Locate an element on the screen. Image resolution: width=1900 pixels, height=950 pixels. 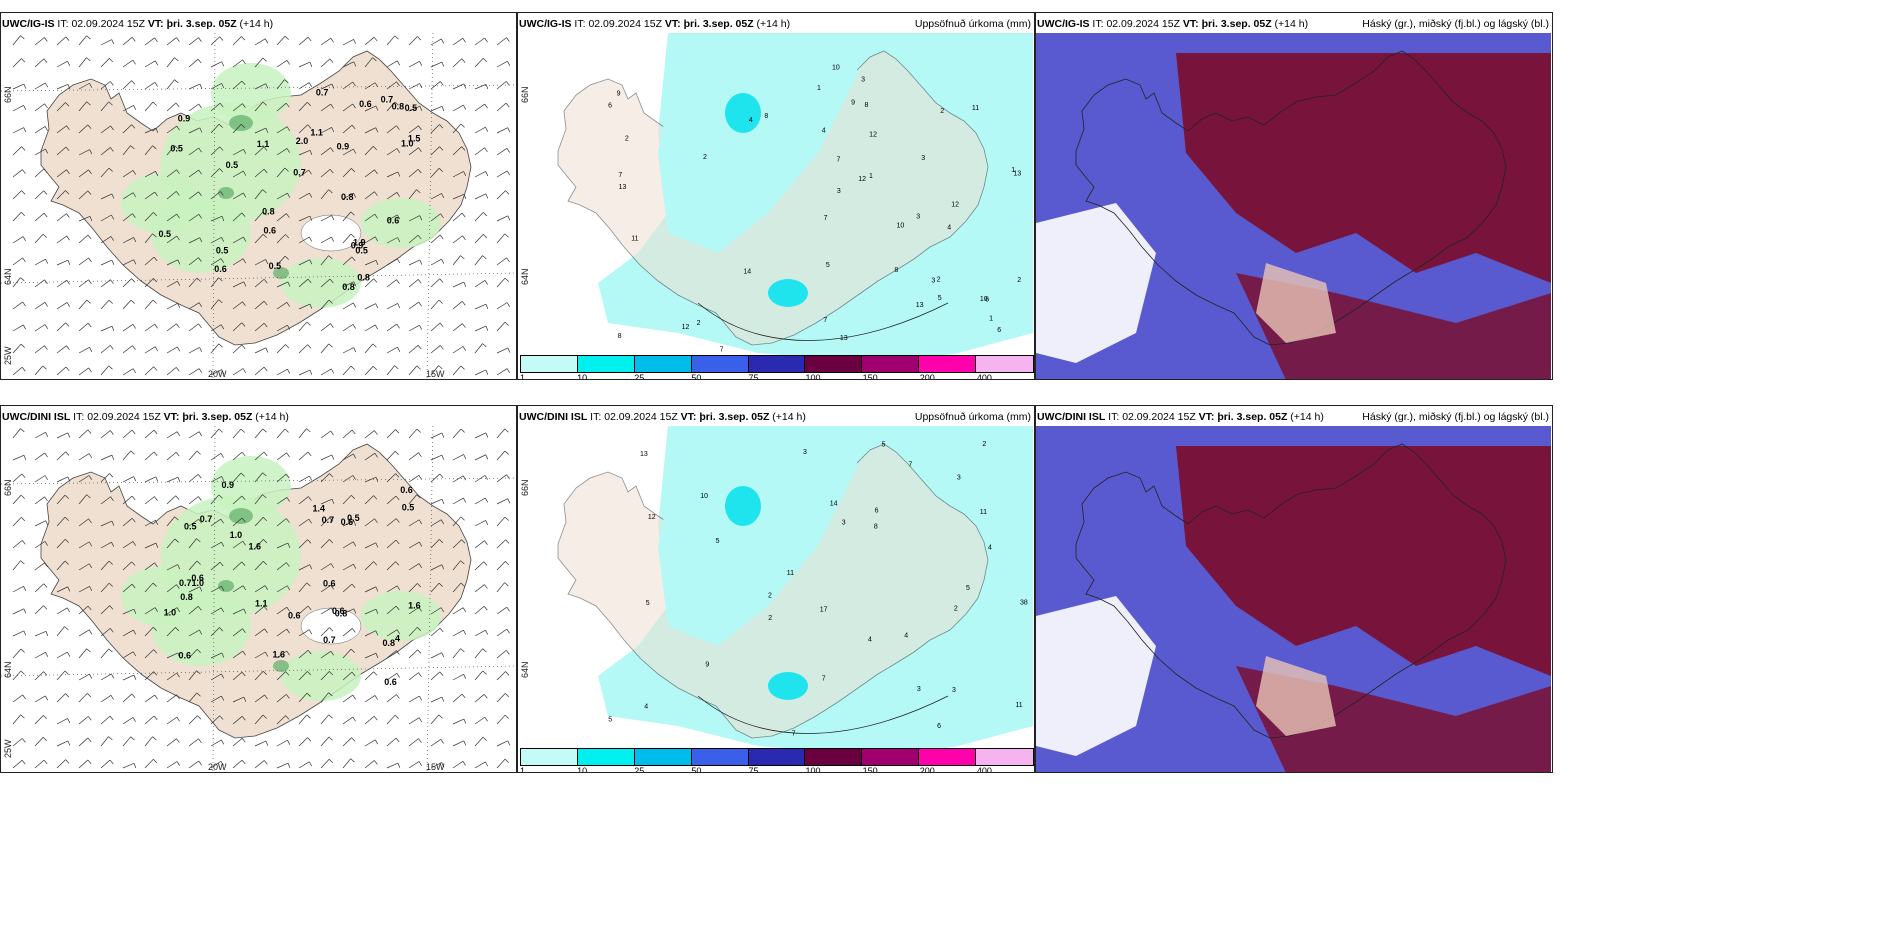
precip-label: 1.6 is located at coordinates (255, 547).